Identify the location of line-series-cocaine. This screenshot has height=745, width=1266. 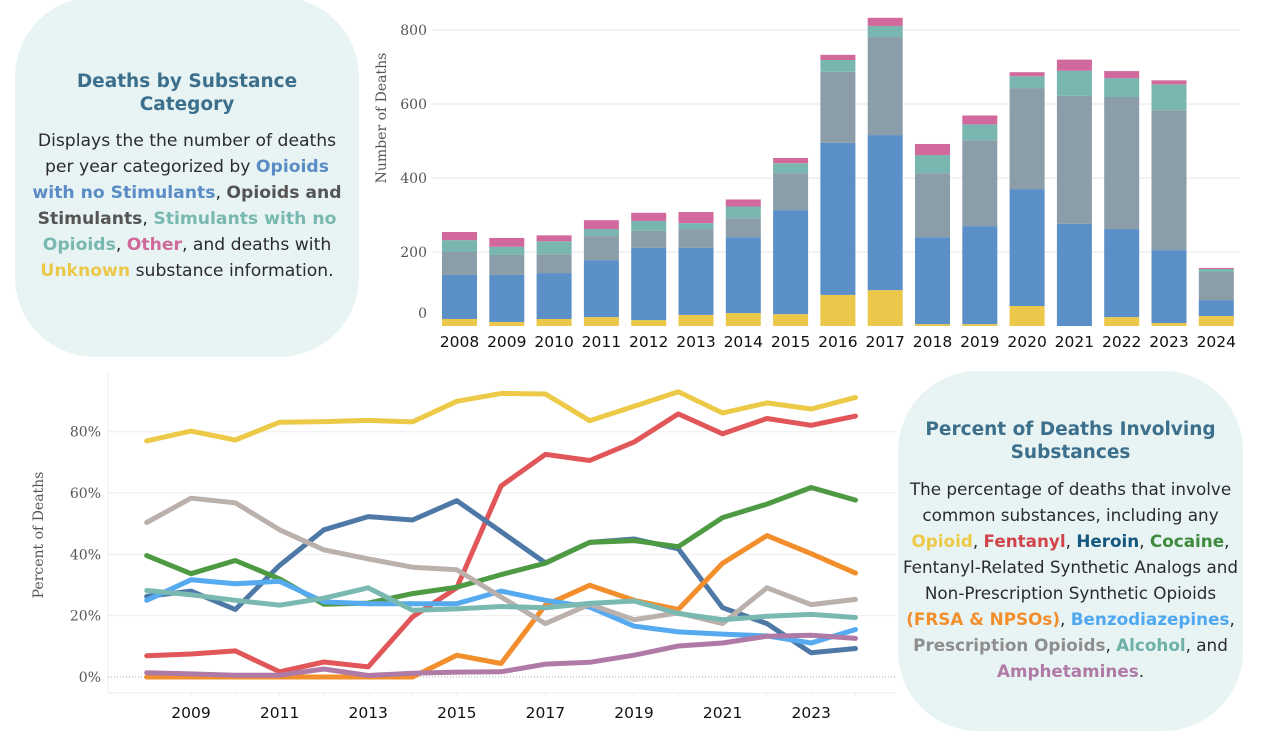
(501, 546).